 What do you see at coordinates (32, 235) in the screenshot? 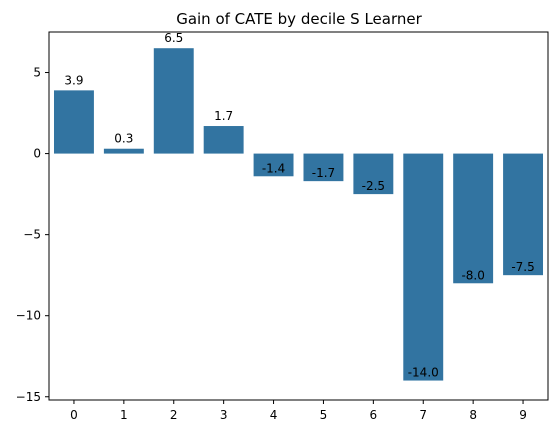
I see `y-tick-label--5: −5` at bounding box center [32, 235].